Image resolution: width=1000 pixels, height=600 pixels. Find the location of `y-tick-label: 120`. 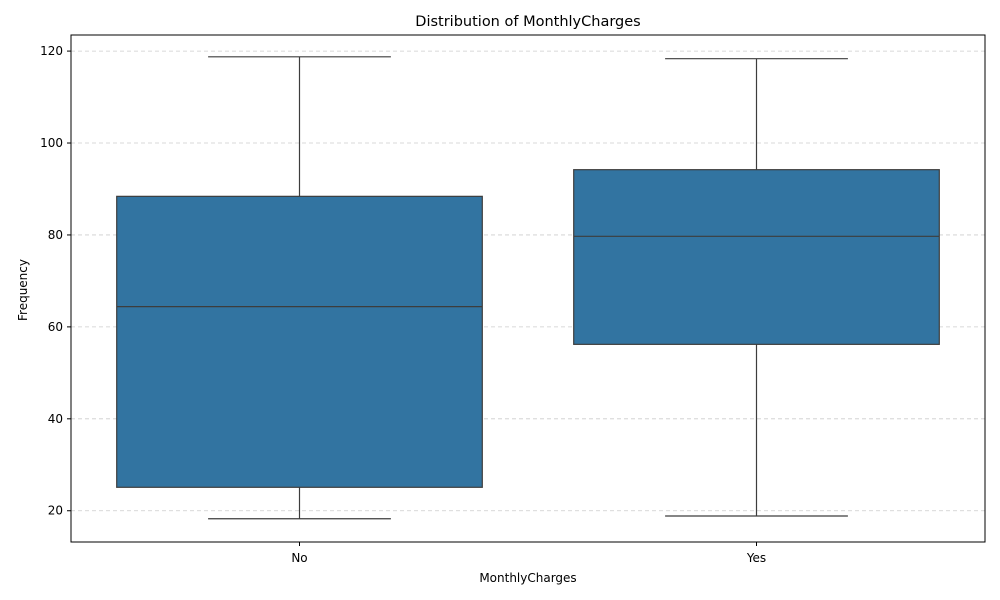

y-tick-label: 120 is located at coordinates (51, 51).